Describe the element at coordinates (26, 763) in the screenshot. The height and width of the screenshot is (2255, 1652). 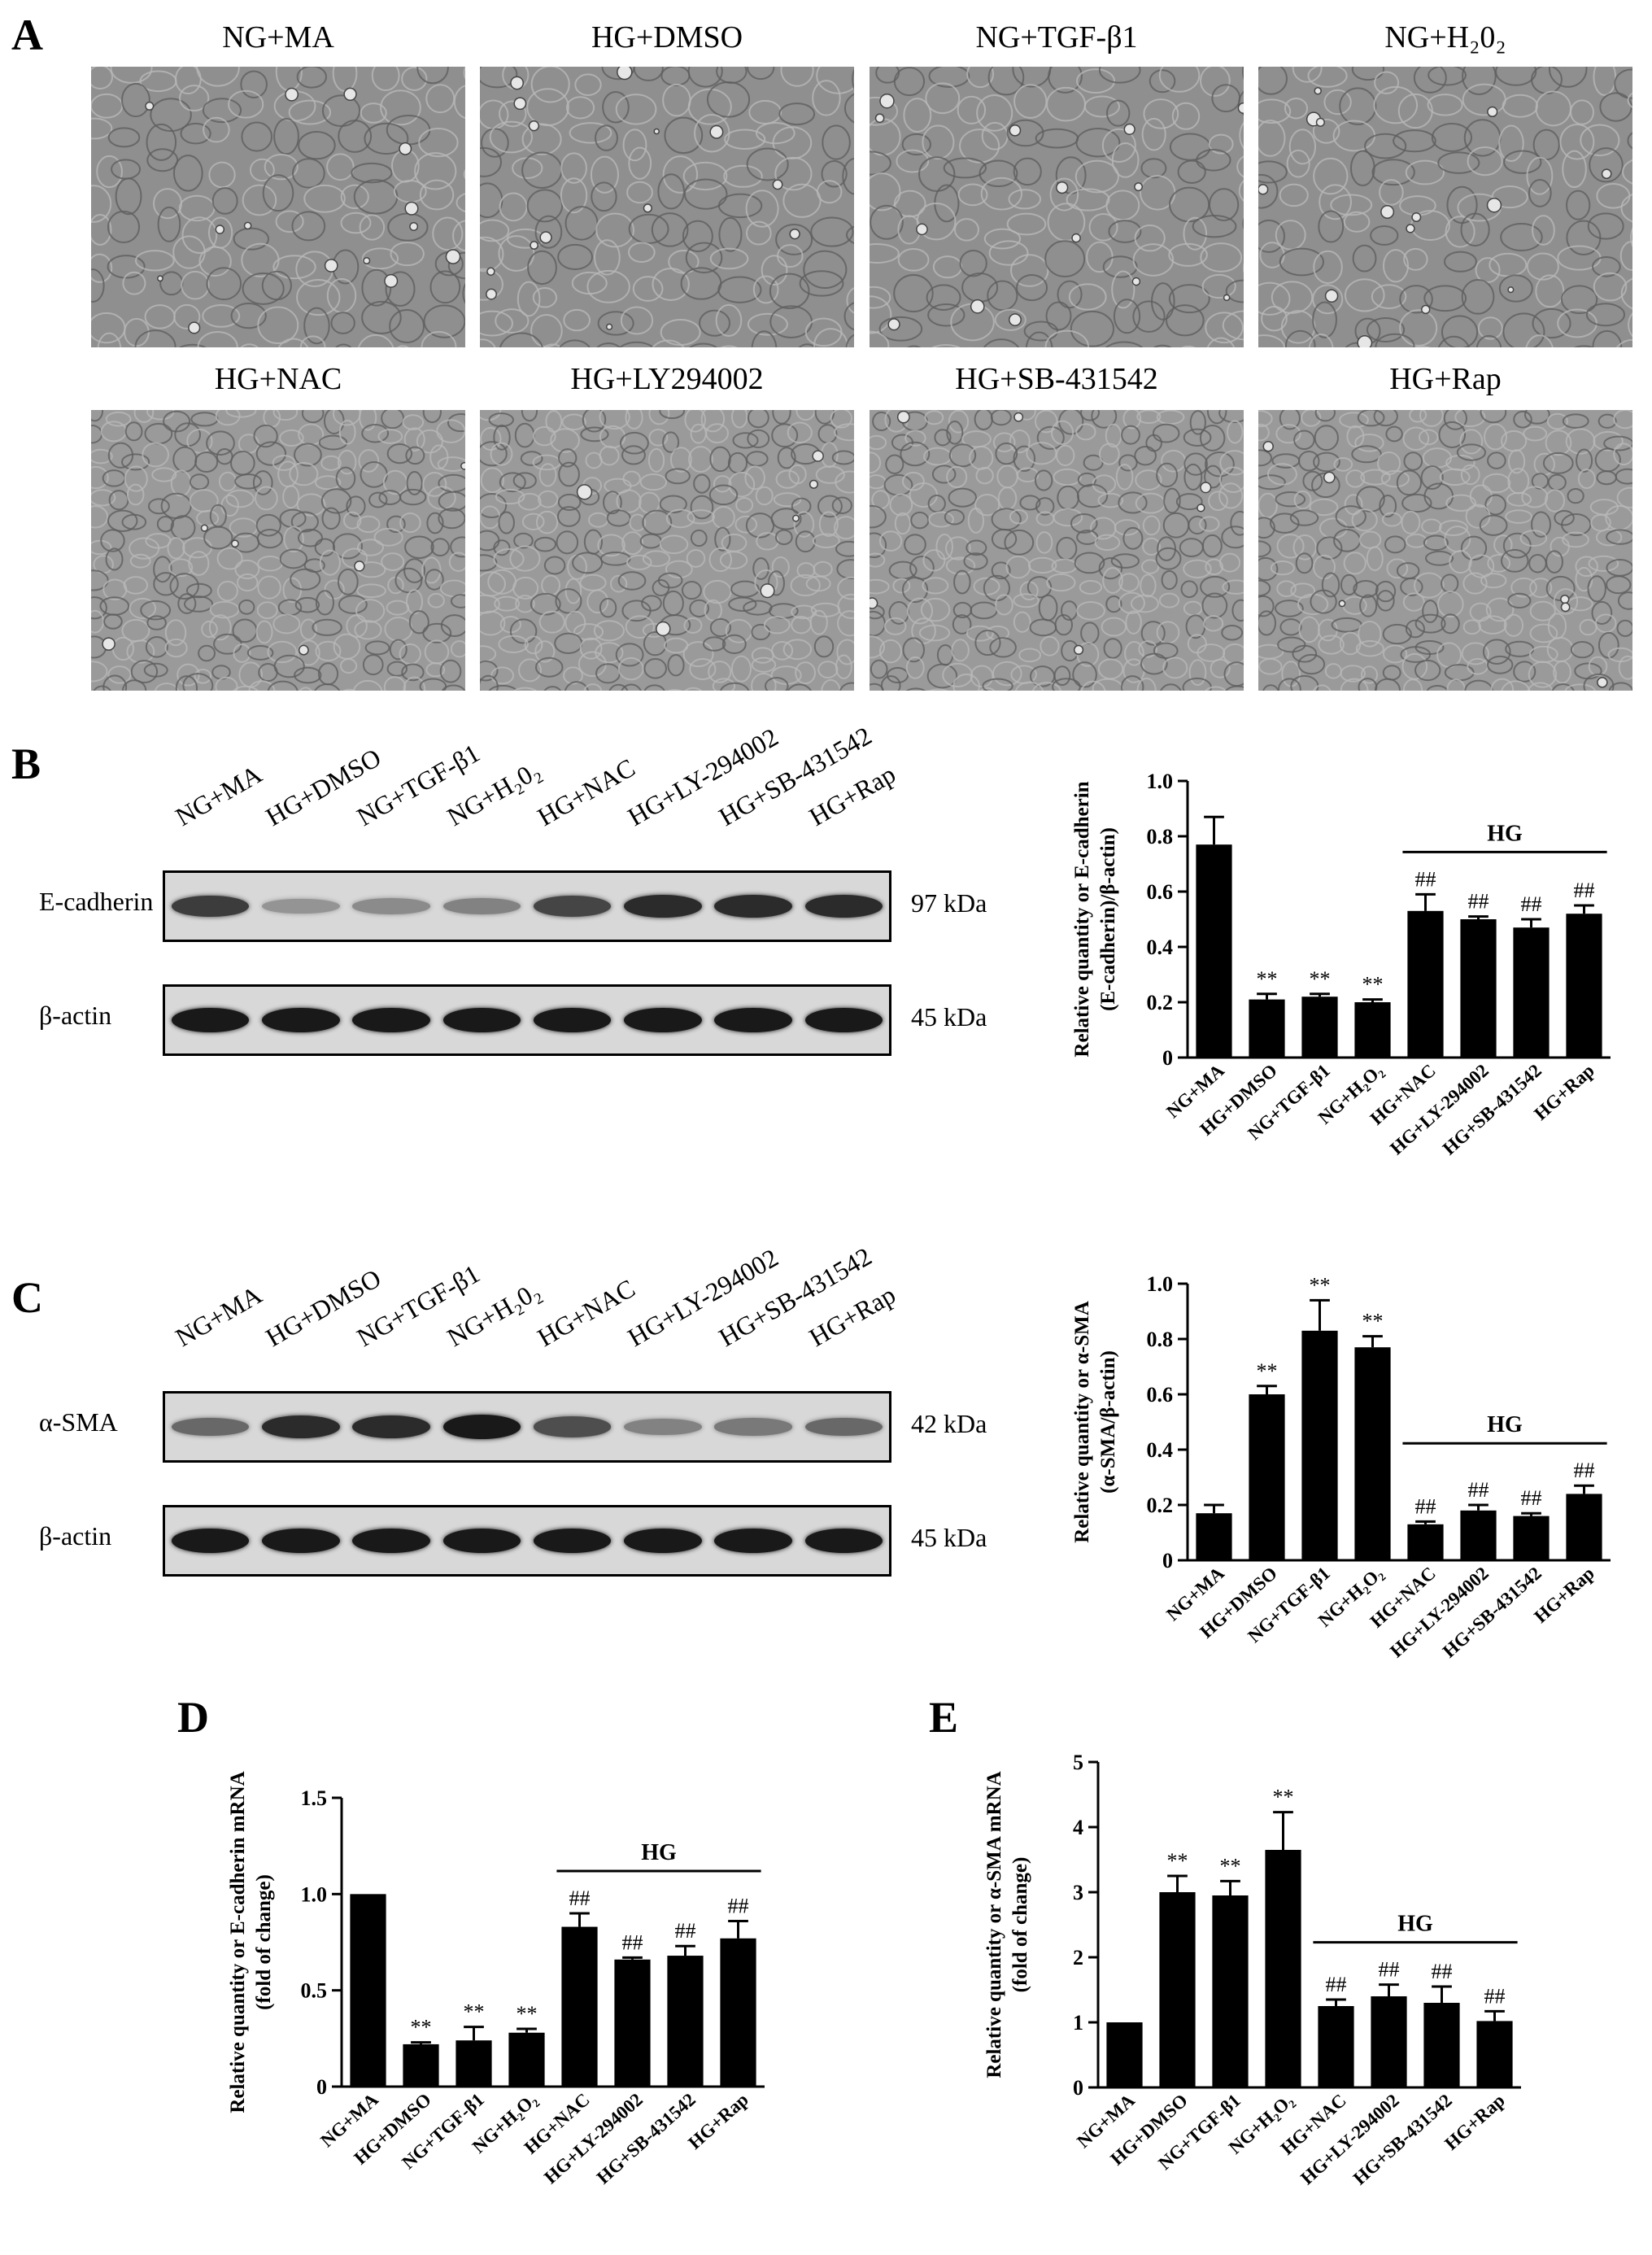
I see `panel-letter-b: B` at that location.